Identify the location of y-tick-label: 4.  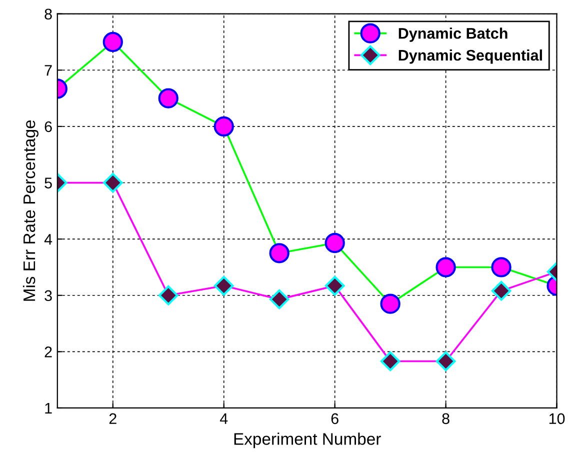
(48, 239).